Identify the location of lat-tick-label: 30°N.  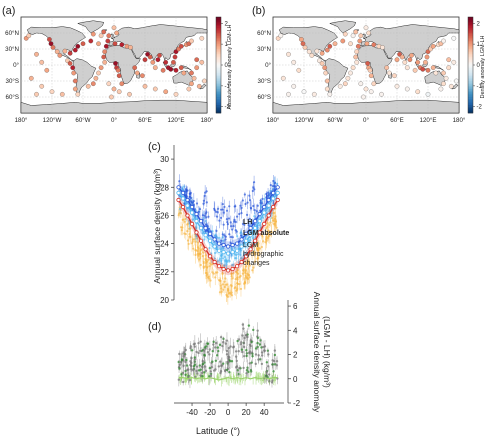
(12, 49).